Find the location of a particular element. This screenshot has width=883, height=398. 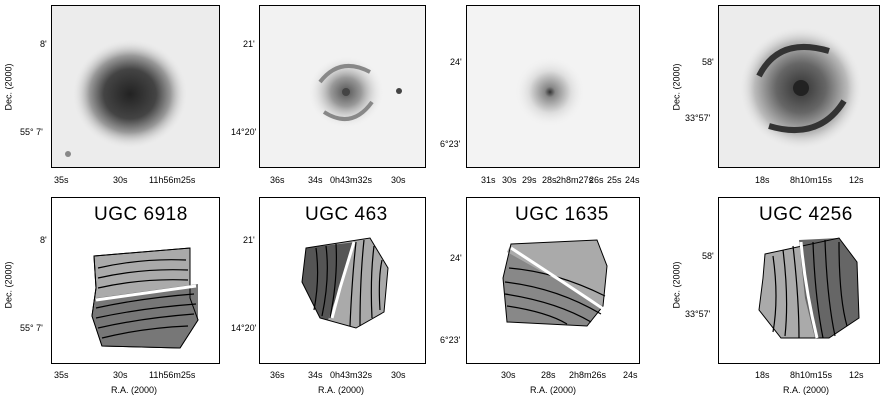

velocity-map-ugc463 is located at coordinates (345, 283).